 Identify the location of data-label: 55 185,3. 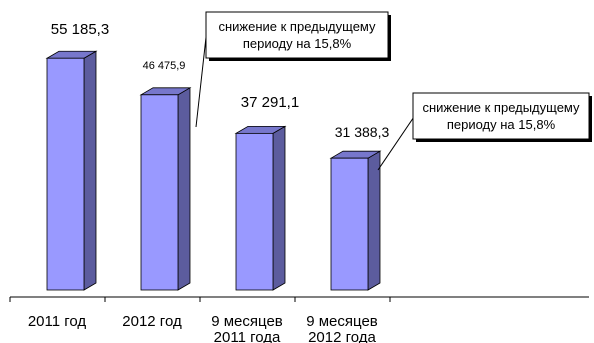
(80, 29).